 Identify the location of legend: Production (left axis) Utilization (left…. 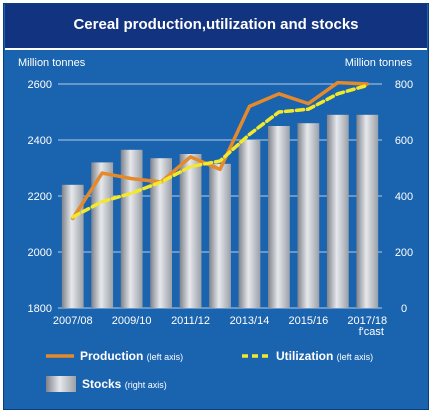
(209, 370).